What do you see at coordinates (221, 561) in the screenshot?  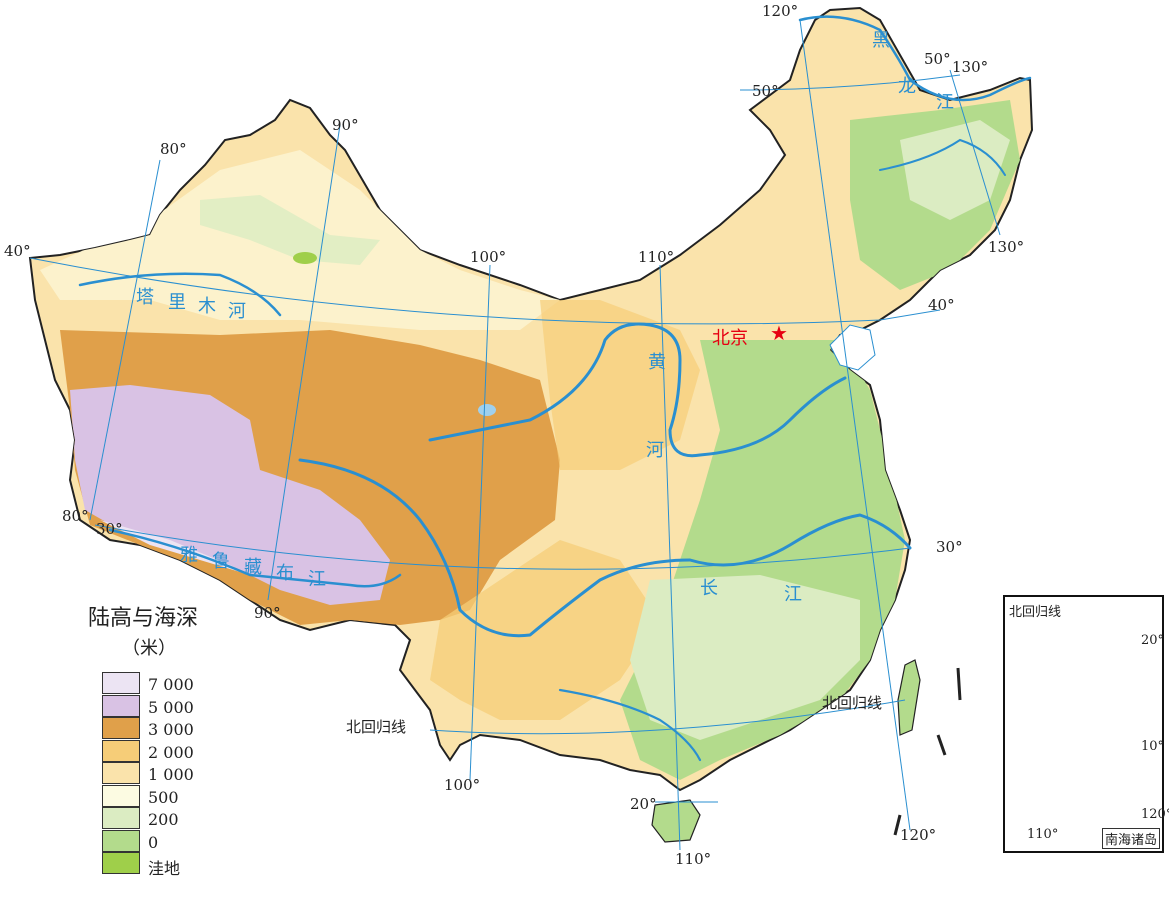 I see `river-label-yarlung-2: 鲁` at bounding box center [221, 561].